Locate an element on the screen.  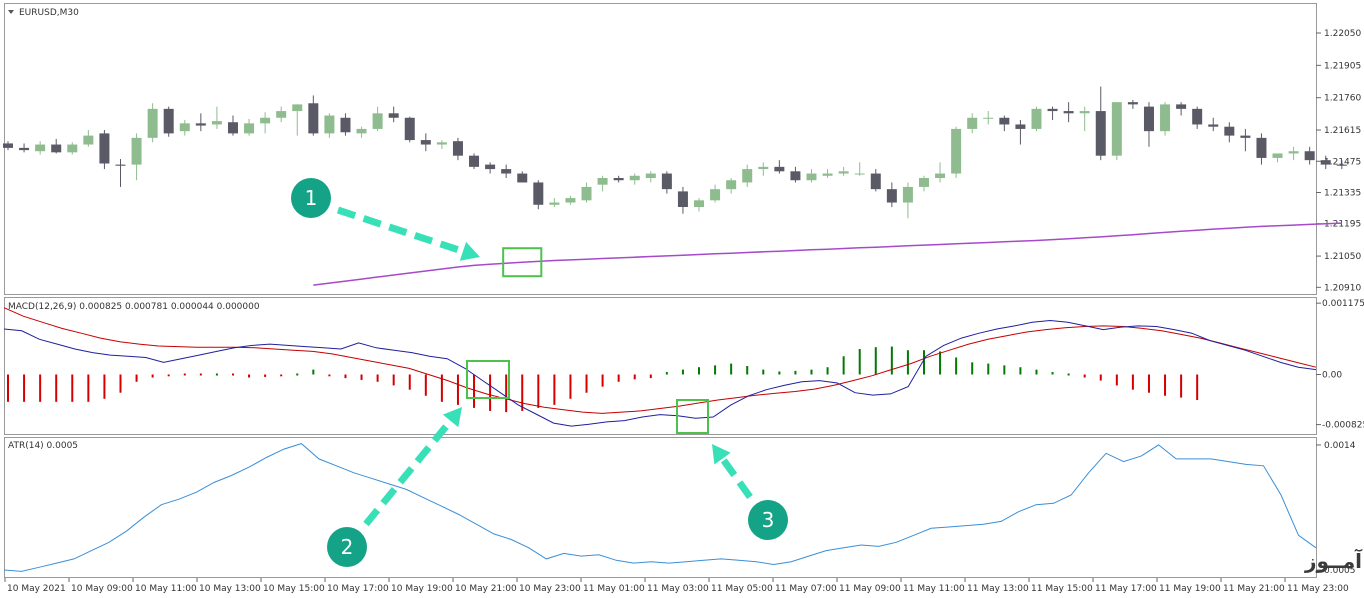
macd-tick-label: 0.00 is located at coordinates (1332, 376).